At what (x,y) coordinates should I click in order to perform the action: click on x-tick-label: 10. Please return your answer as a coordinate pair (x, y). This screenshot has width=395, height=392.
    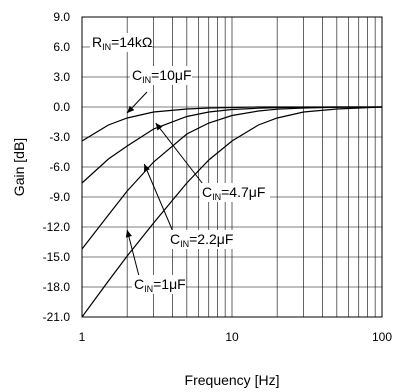
    Looking at the image, I should click on (232, 337).